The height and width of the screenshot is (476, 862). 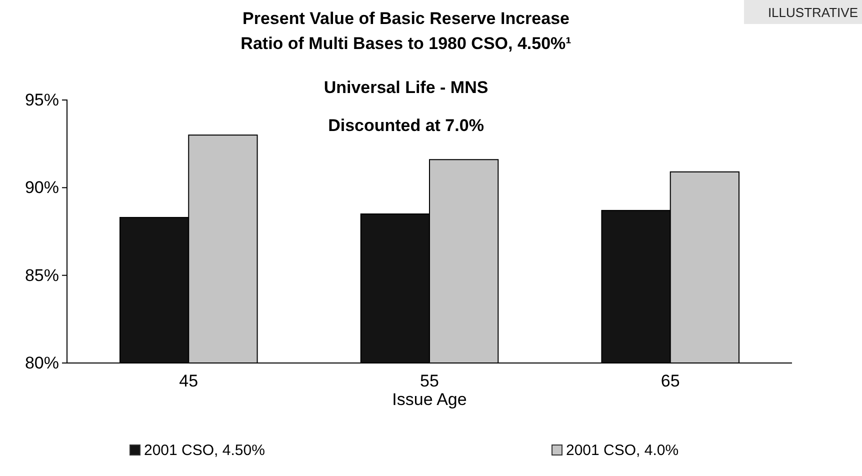 I want to click on y-tick-label: 85%, so click(x=41, y=275).